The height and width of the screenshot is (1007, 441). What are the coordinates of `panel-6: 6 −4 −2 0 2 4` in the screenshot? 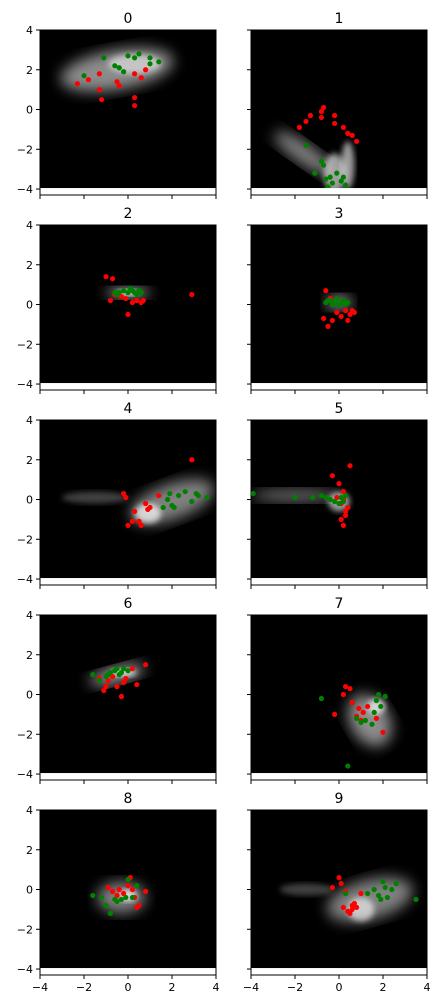 It's located at (117, 690).